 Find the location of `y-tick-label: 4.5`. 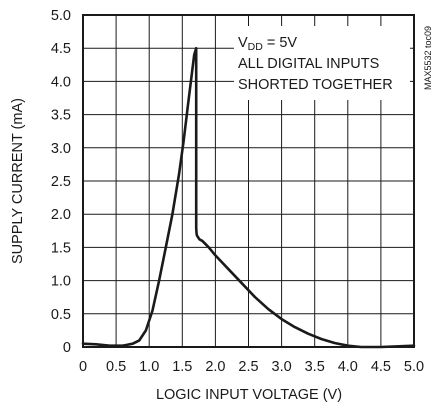

y-tick-label: 4.5 is located at coordinates (61, 49).